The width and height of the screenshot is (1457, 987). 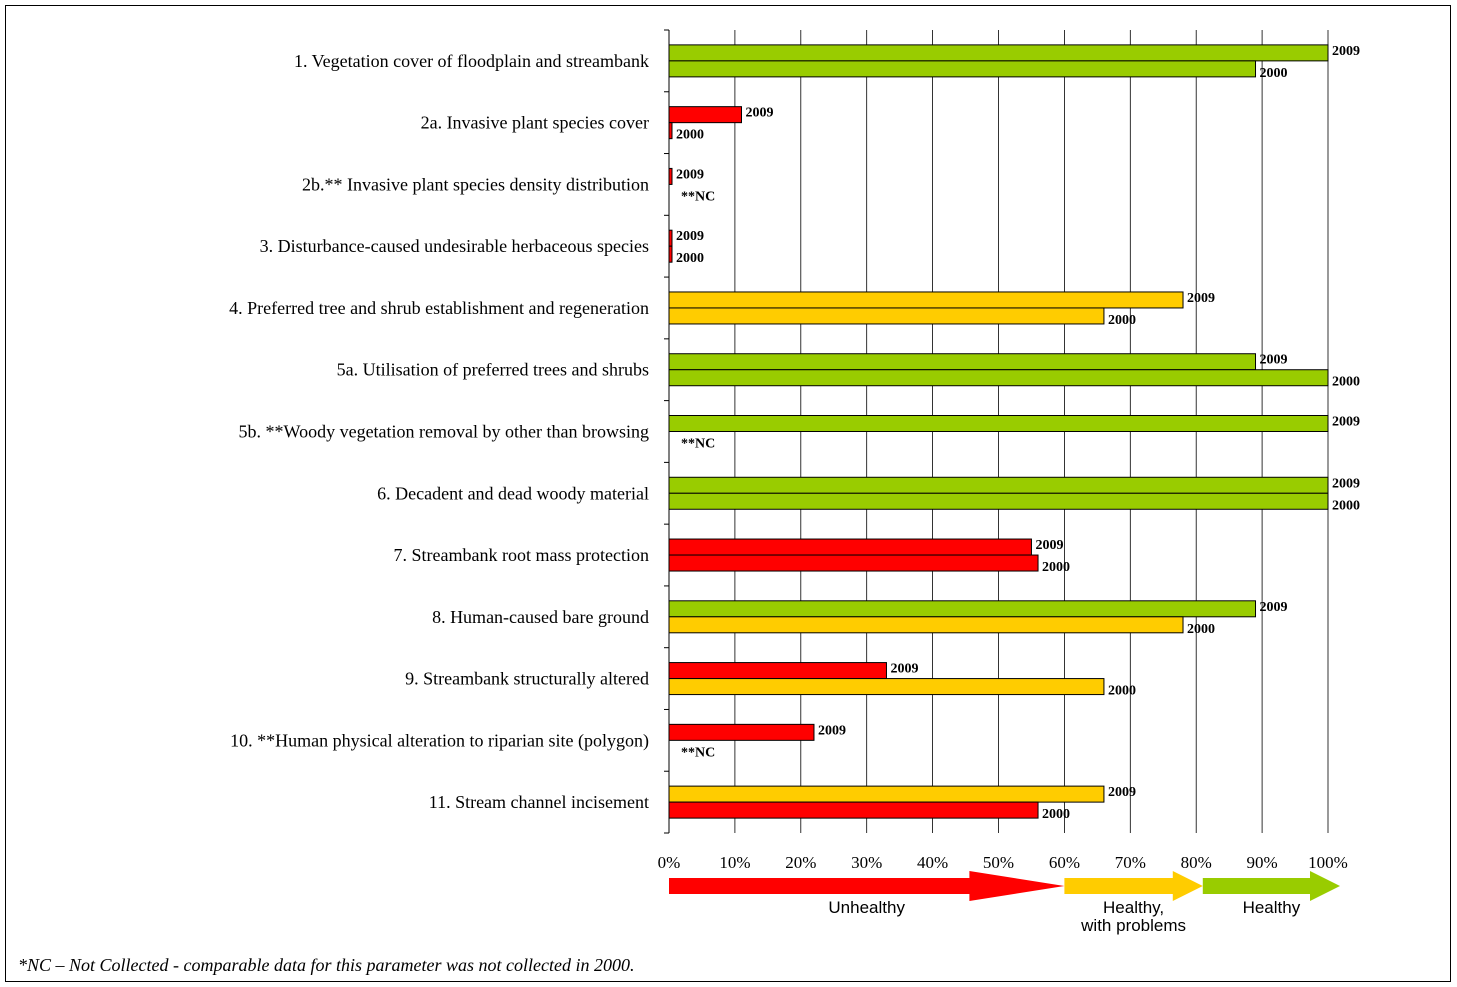 What do you see at coordinates (1130, 862) in the screenshot?
I see `x-tick-label: 70%` at bounding box center [1130, 862].